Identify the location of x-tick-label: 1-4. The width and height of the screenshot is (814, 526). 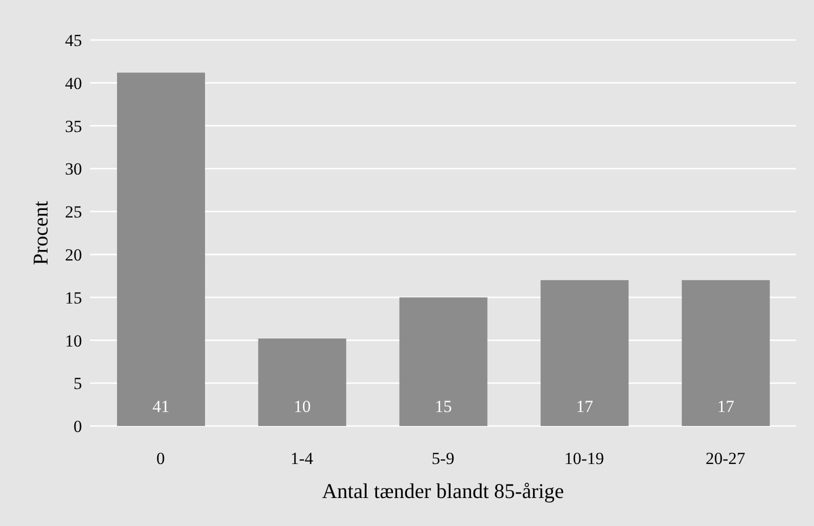
(302, 458).